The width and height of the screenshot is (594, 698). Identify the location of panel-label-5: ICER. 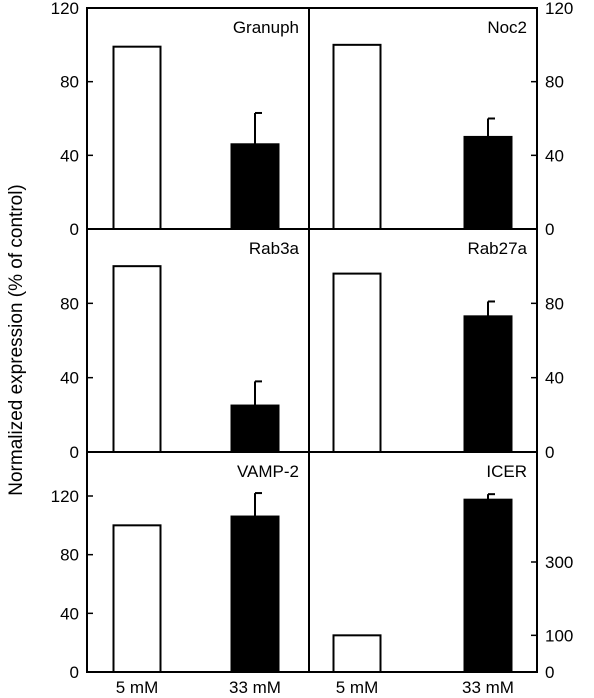
(506, 471).